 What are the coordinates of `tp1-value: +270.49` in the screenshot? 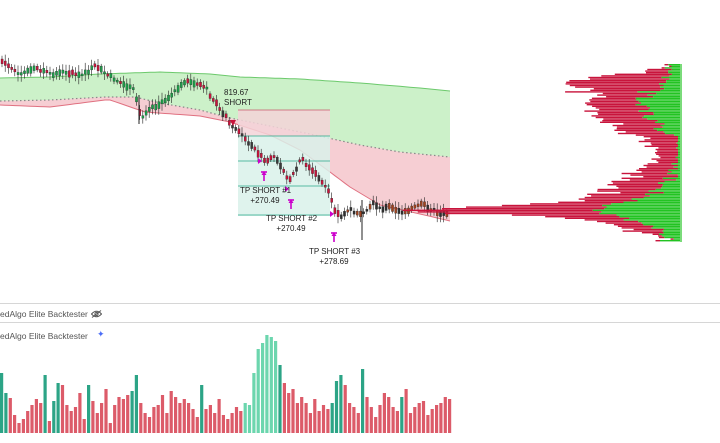 It's located at (265, 201).